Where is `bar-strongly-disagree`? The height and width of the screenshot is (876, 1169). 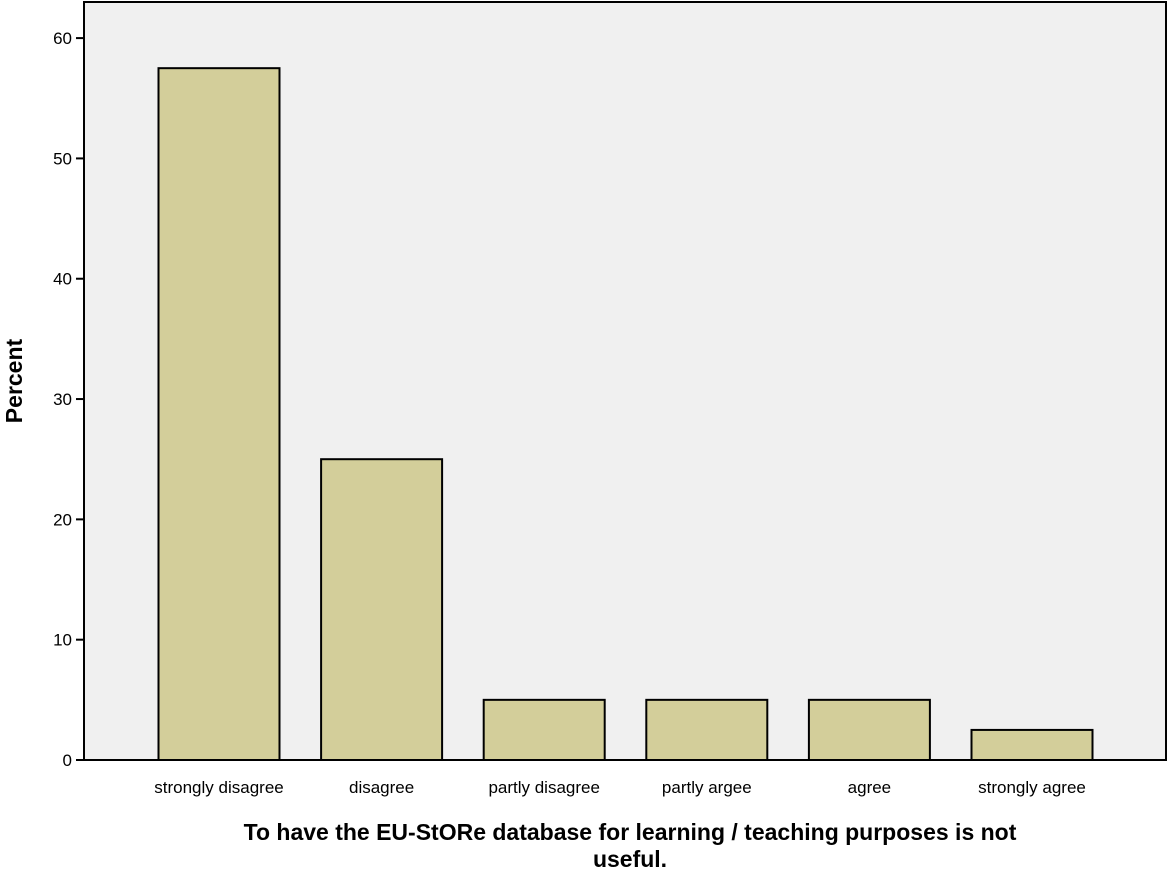 bar-strongly-disagree is located at coordinates (219, 414).